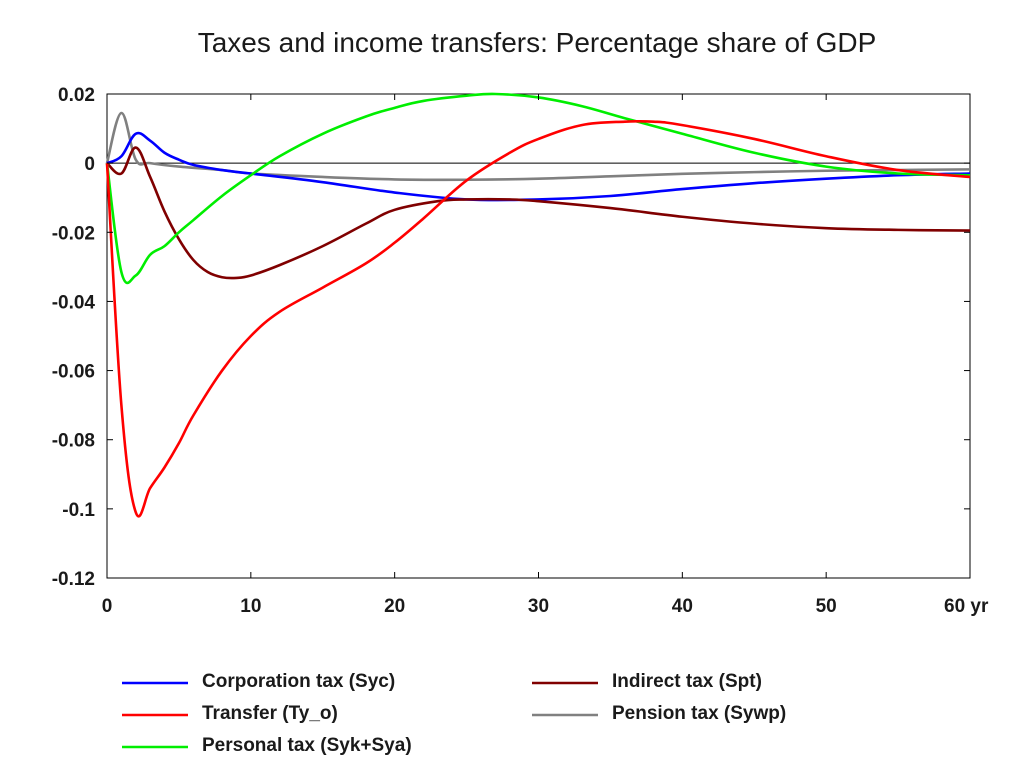 Image resolution: width=1024 pixels, height=778 pixels. What do you see at coordinates (394, 606) in the screenshot?
I see `x-tick-label: 20` at bounding box center [394, 606].